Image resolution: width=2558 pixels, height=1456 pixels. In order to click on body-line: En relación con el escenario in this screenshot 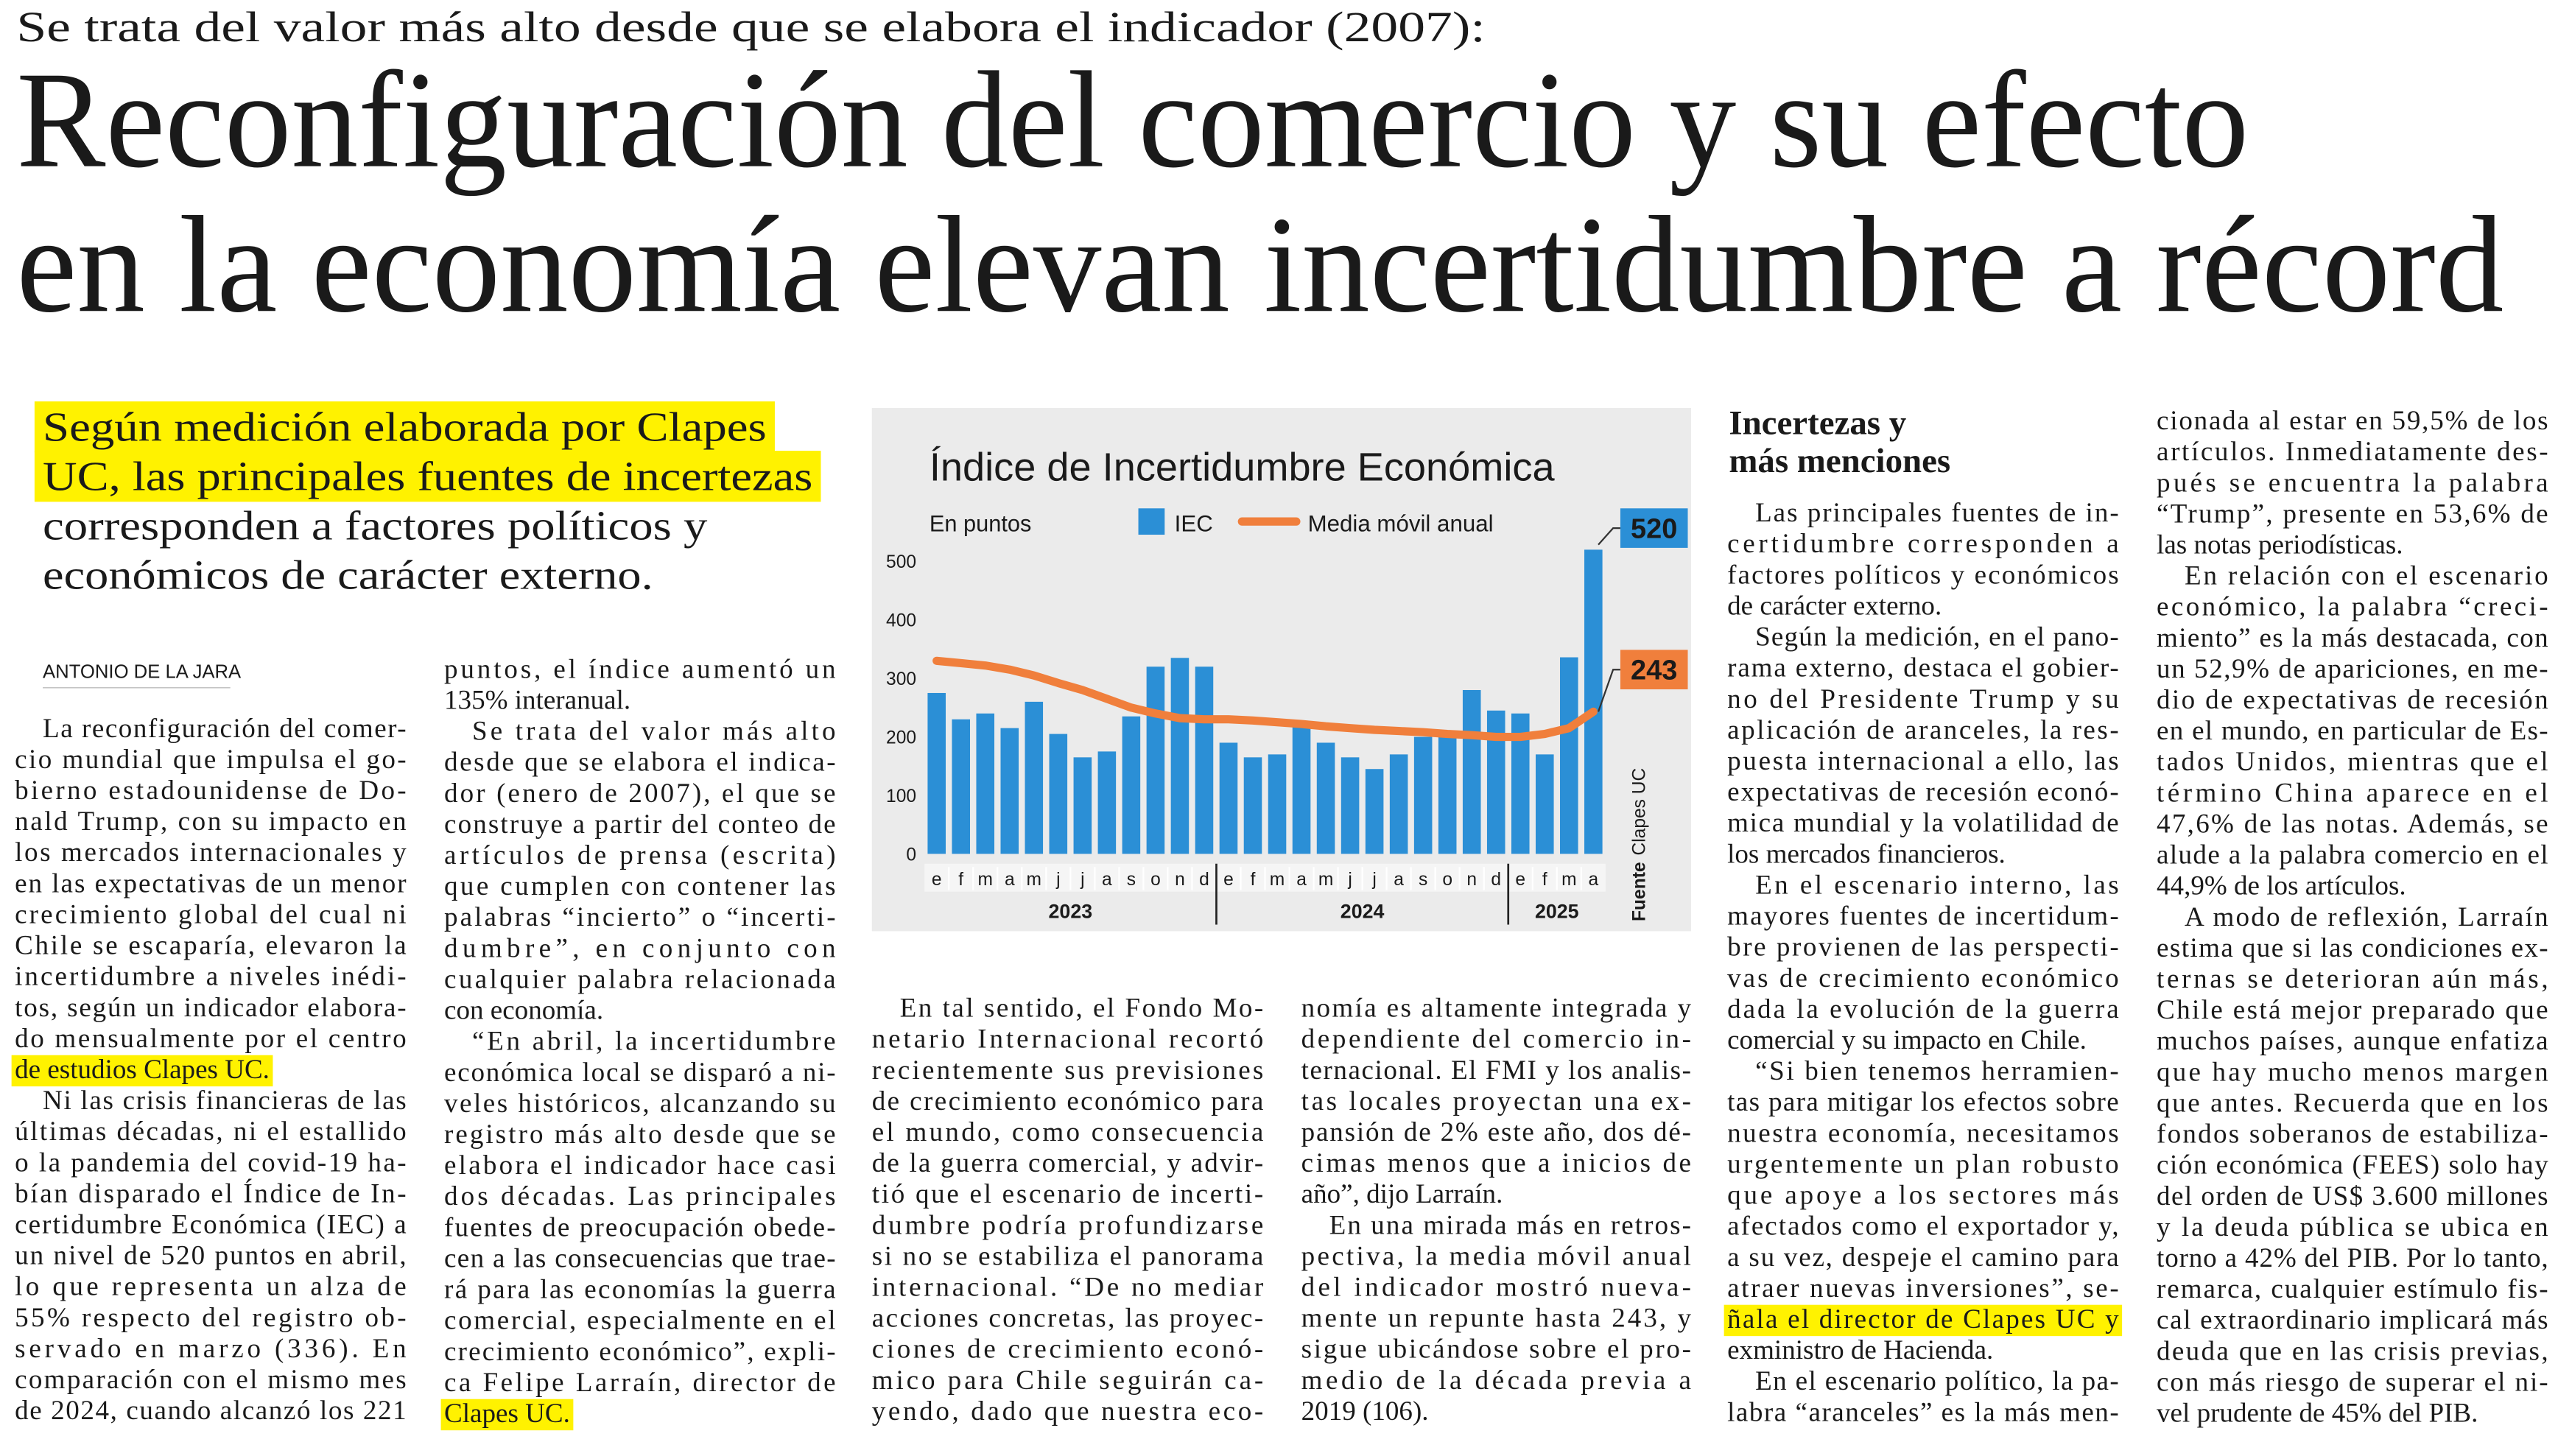, I will do `click(2367, 576)`.